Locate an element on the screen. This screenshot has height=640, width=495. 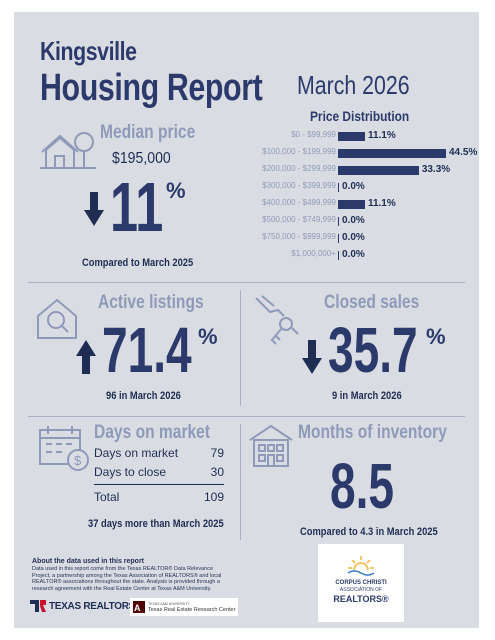
dom-row: Days on market 79 is located at coordinates (159, 453).